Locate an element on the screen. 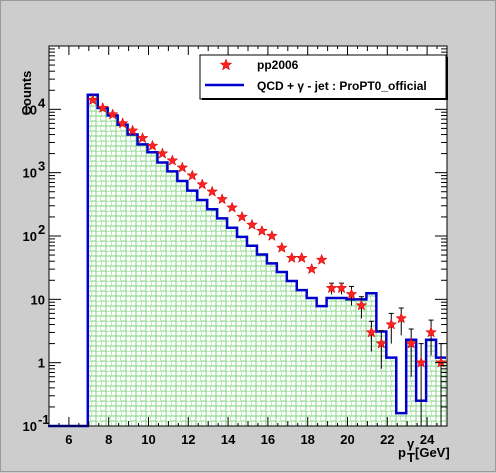 The width and height of the screenshot is (496, 473). legend-label: pp2006 is located at coordinates (278, 65).